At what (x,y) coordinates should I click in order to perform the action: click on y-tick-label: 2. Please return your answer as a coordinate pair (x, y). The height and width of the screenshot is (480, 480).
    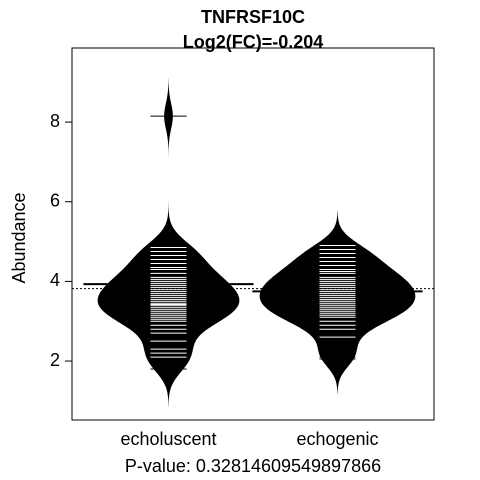
    Looking at the image, I should click on (55, 360).